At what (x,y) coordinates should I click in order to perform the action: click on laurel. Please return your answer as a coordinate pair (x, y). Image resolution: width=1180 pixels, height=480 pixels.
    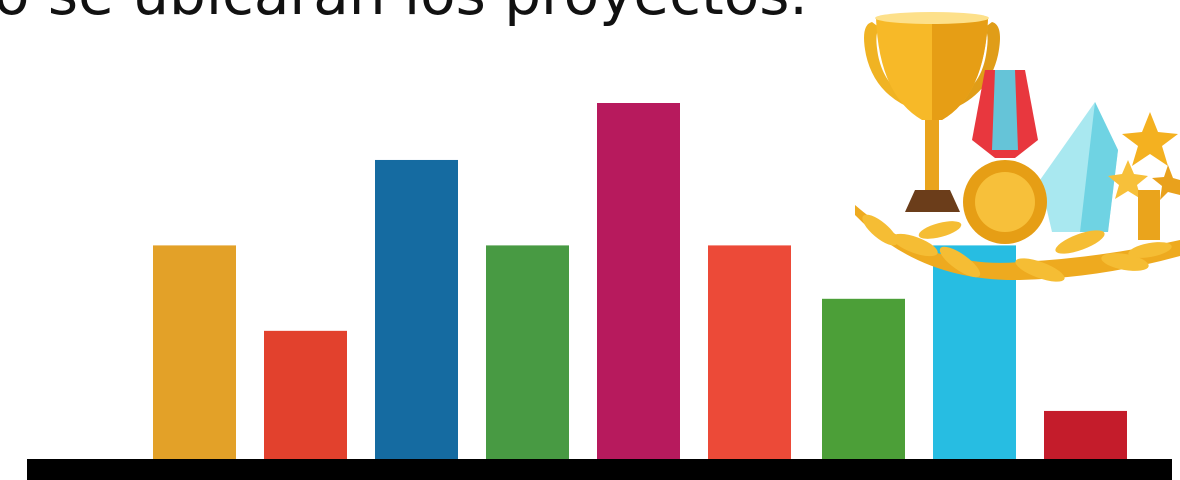
    Looking at the image, I should click on (1017, 243).